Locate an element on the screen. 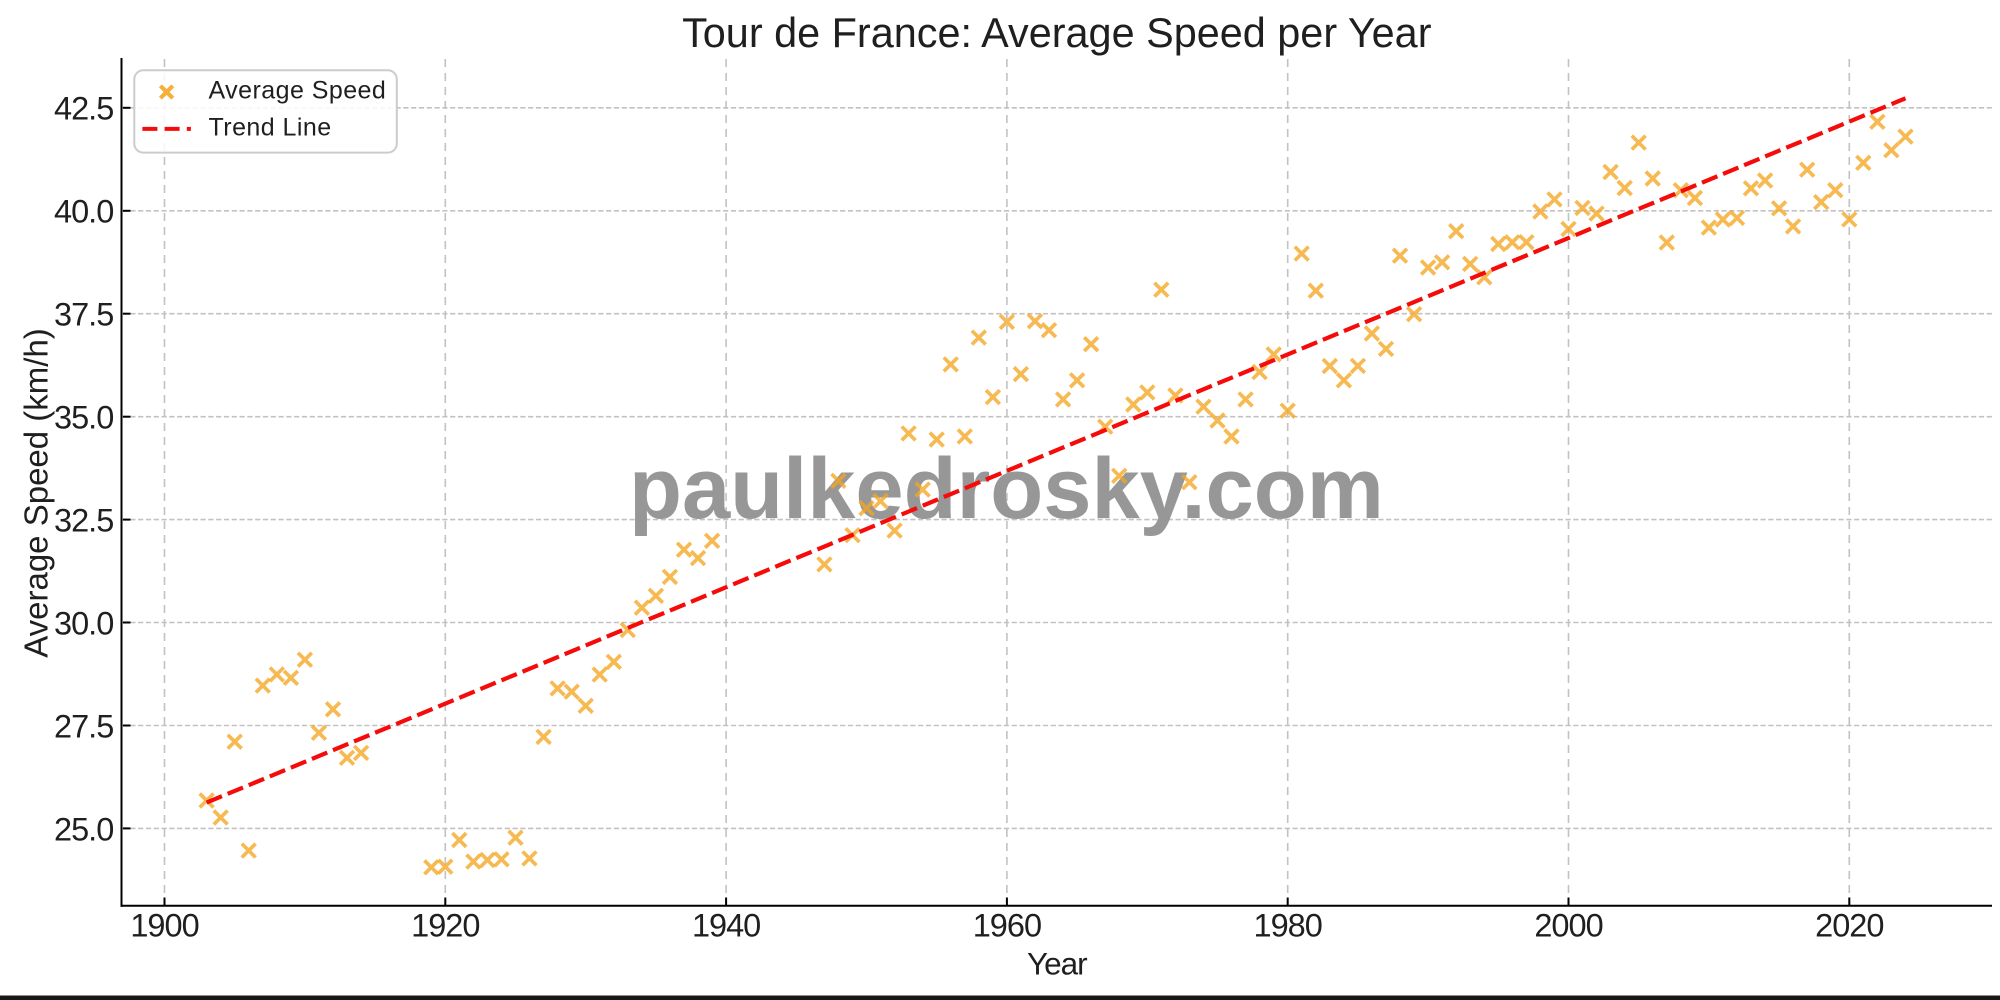 This screenshot has height=1000, width=2000. svg-text: Year is located at coordinates (1057, 964).